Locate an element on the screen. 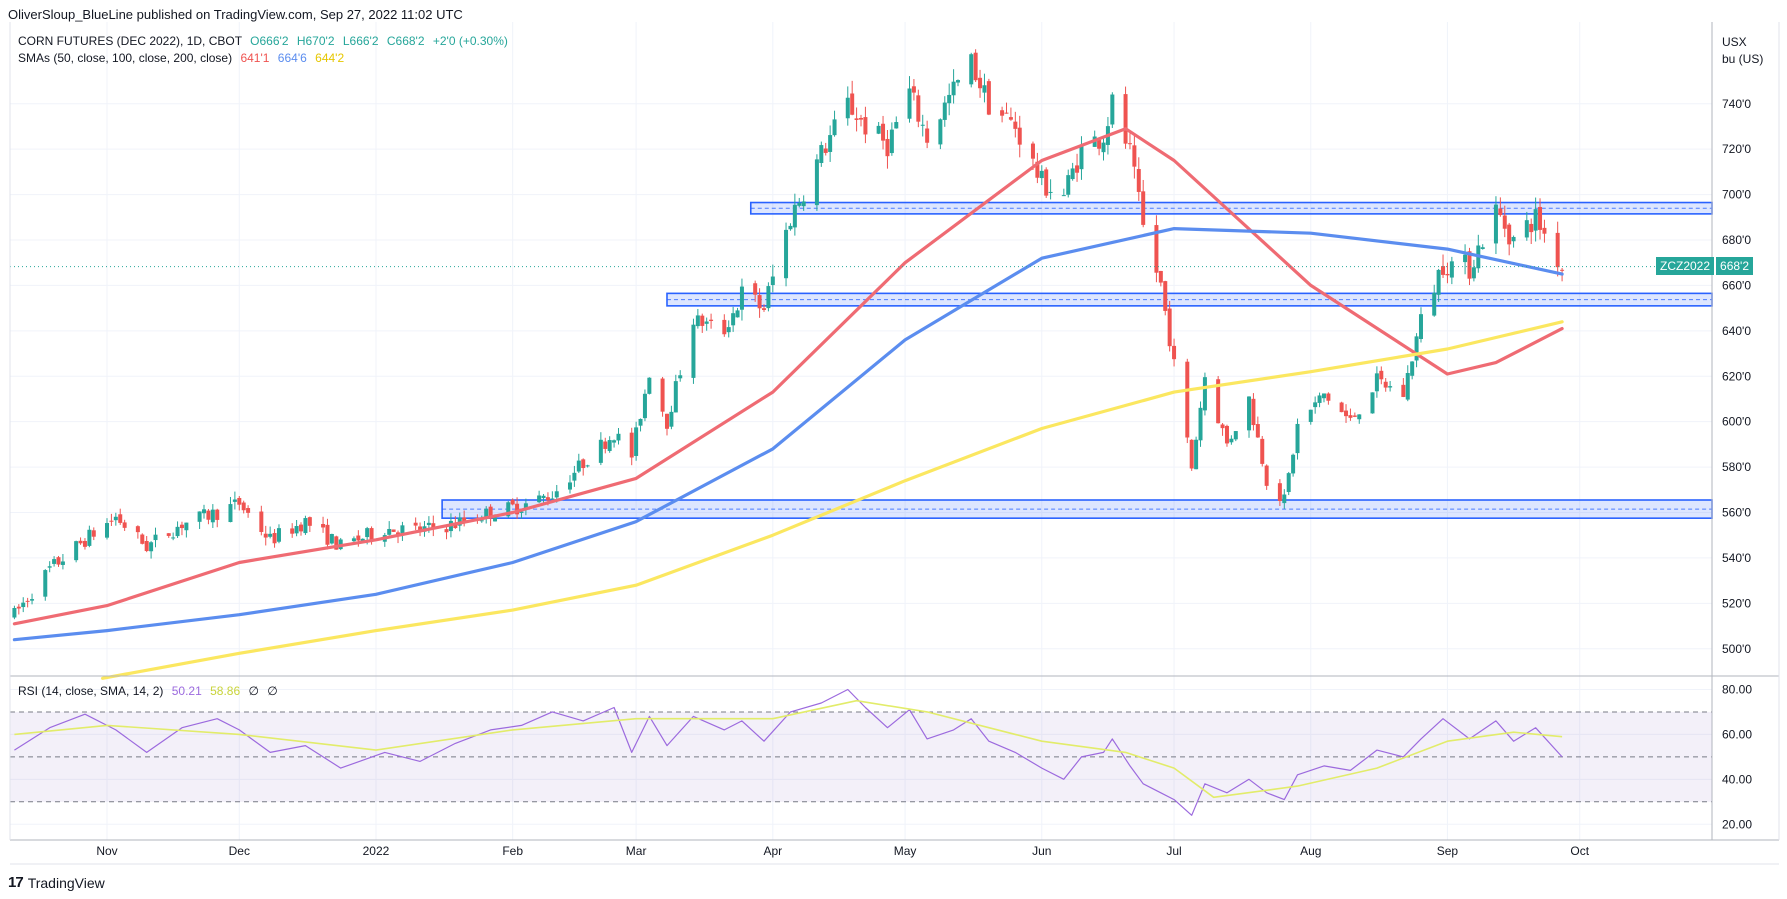 The height and width of the screenshot is (899, 1787). tradingview-logo-icon: 17 is located at coordinates (16, 882).